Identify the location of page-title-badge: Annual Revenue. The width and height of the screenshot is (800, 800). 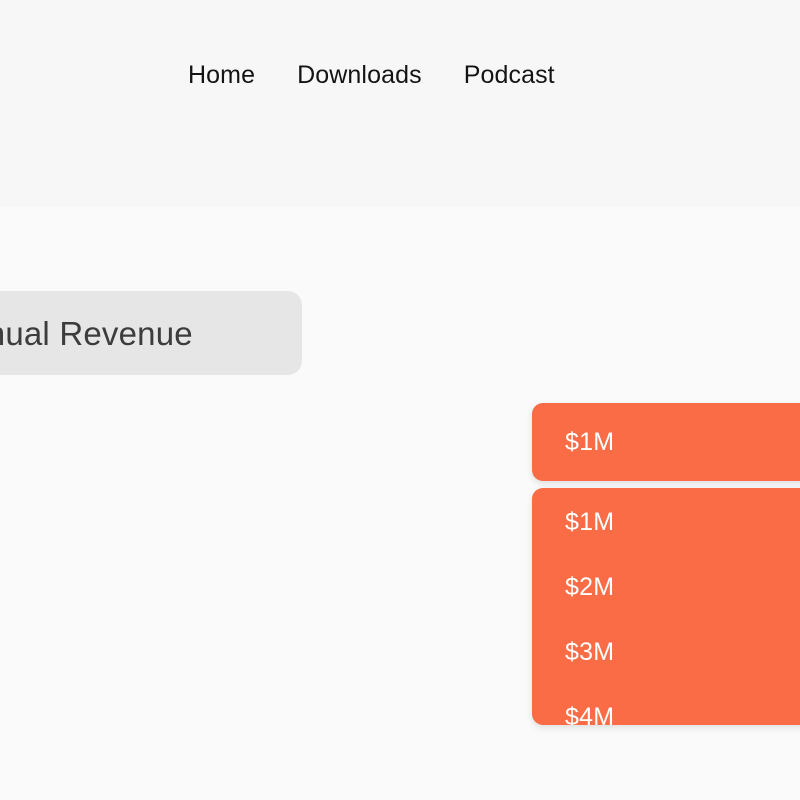
(151, 333).